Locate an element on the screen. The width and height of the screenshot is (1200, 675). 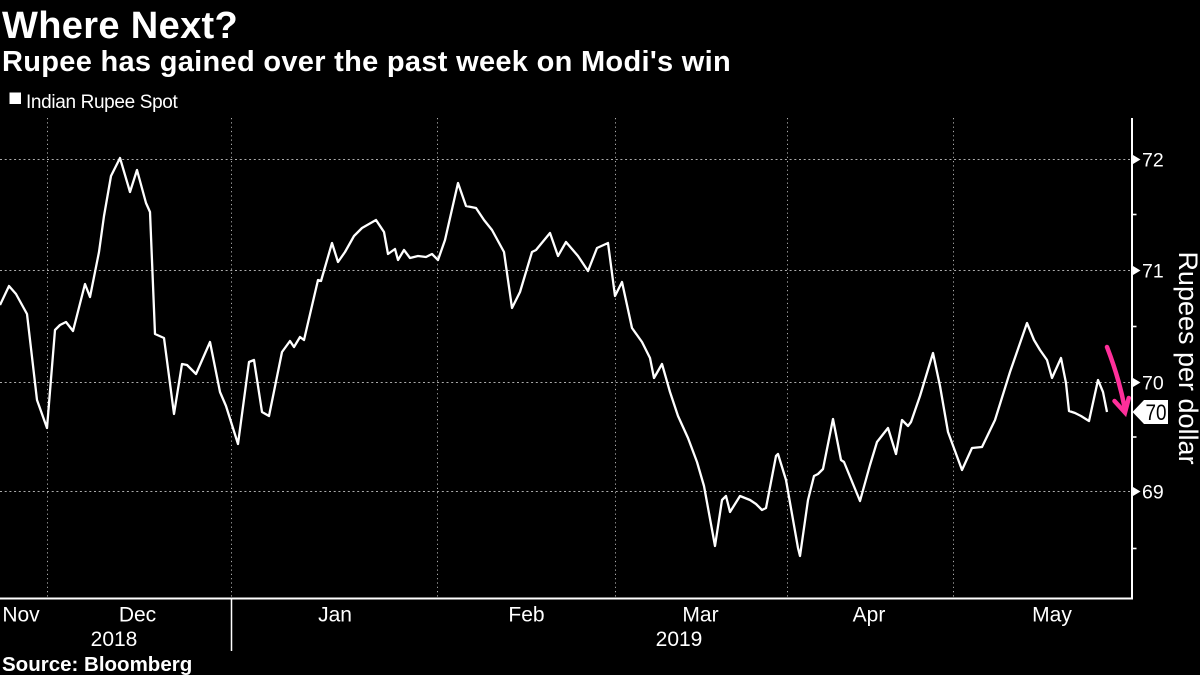
svg-text: Dec is located at coordinates (137, 615).